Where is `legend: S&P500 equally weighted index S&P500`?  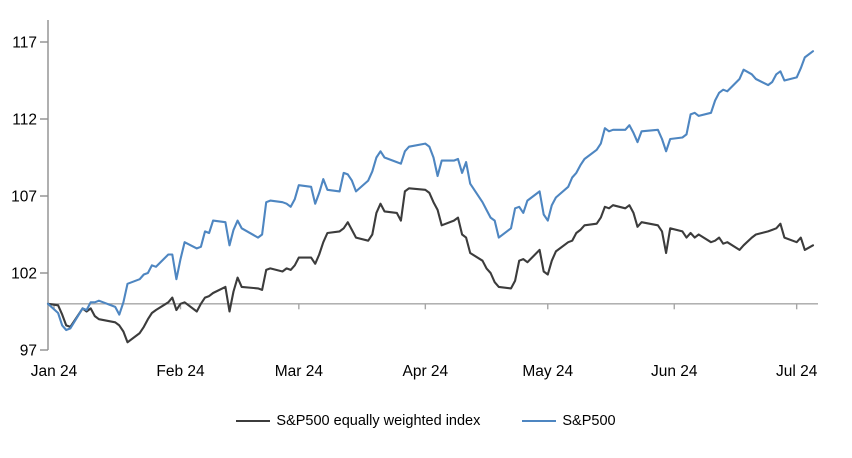
legend: S&P500 equally weighted index S&P500 is located at coordinates (426, 421).